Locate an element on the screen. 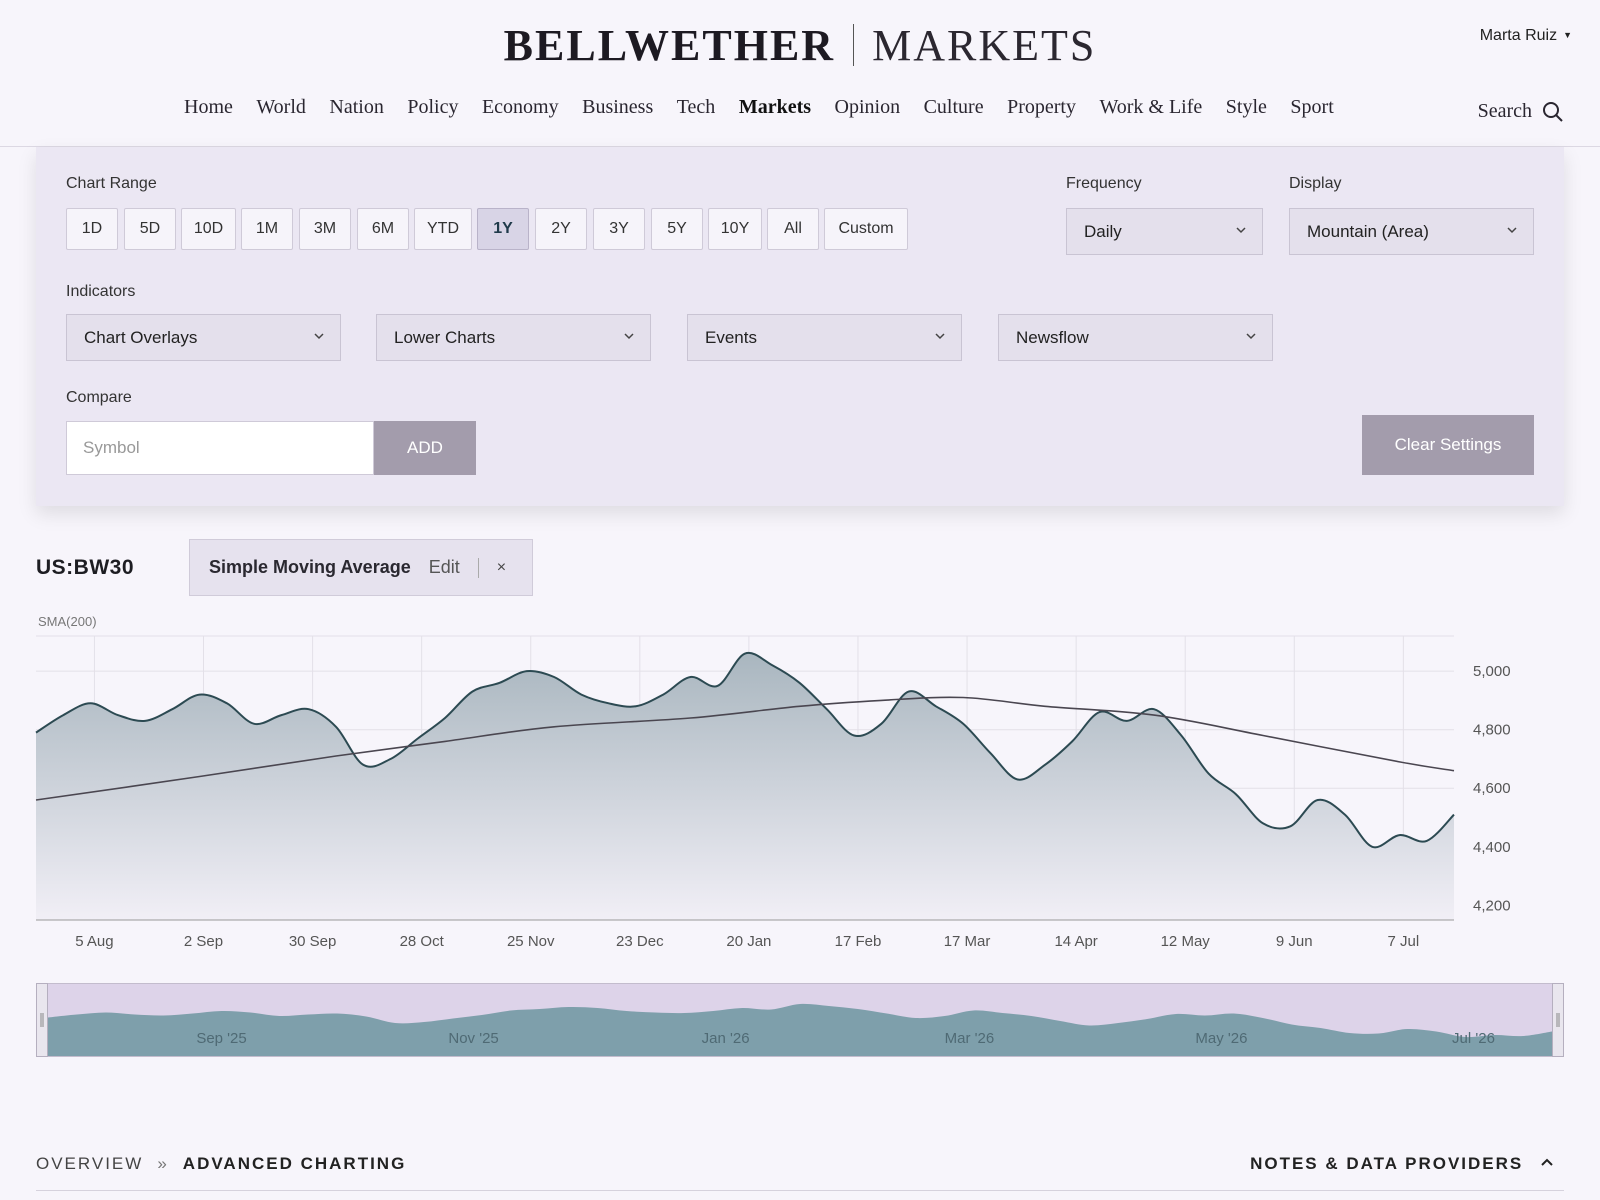 Image resolution: width=1600 pixels, height=1200 pixels. navigator-label: Nov '25 is located at coordinates (473, 1038).